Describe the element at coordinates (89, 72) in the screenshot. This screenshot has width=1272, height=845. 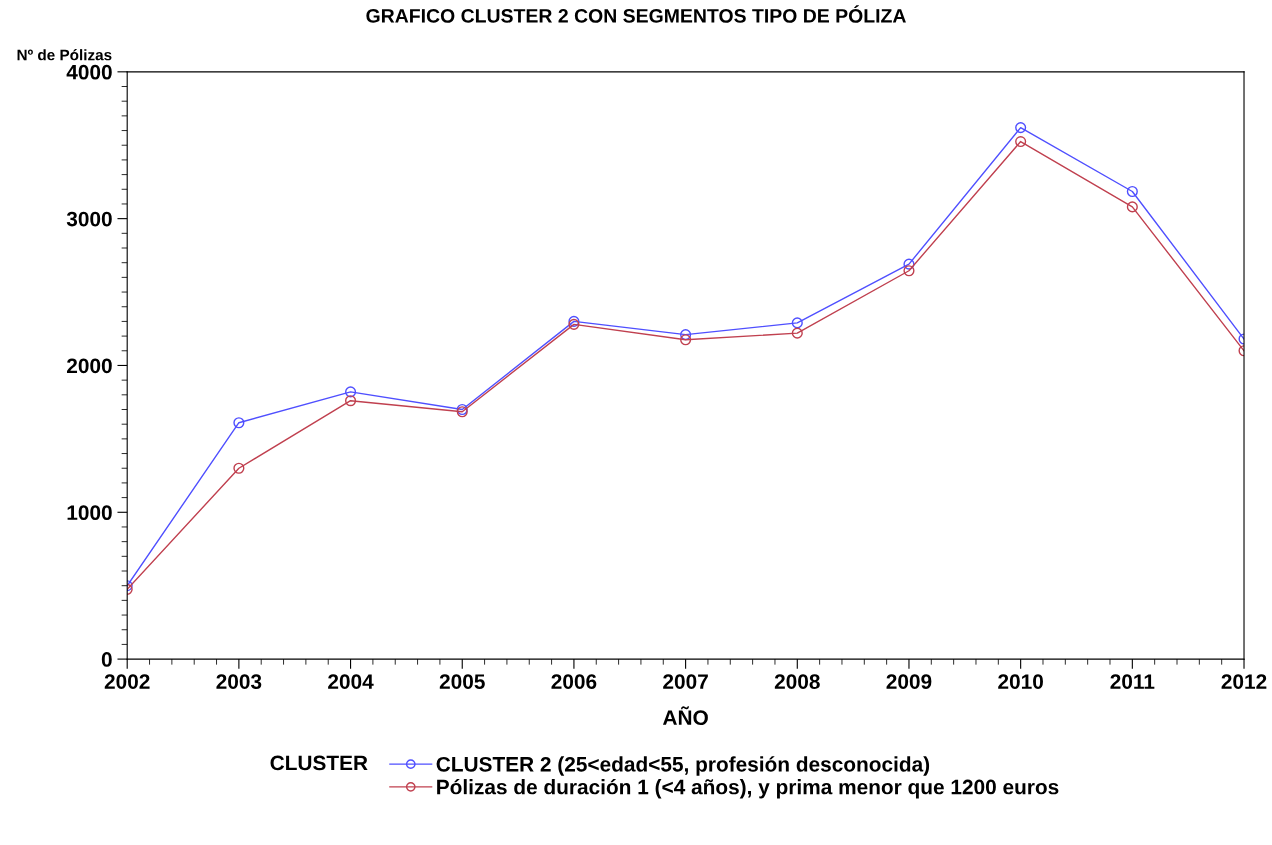
I see `y-tick-label: 4000` at that location.